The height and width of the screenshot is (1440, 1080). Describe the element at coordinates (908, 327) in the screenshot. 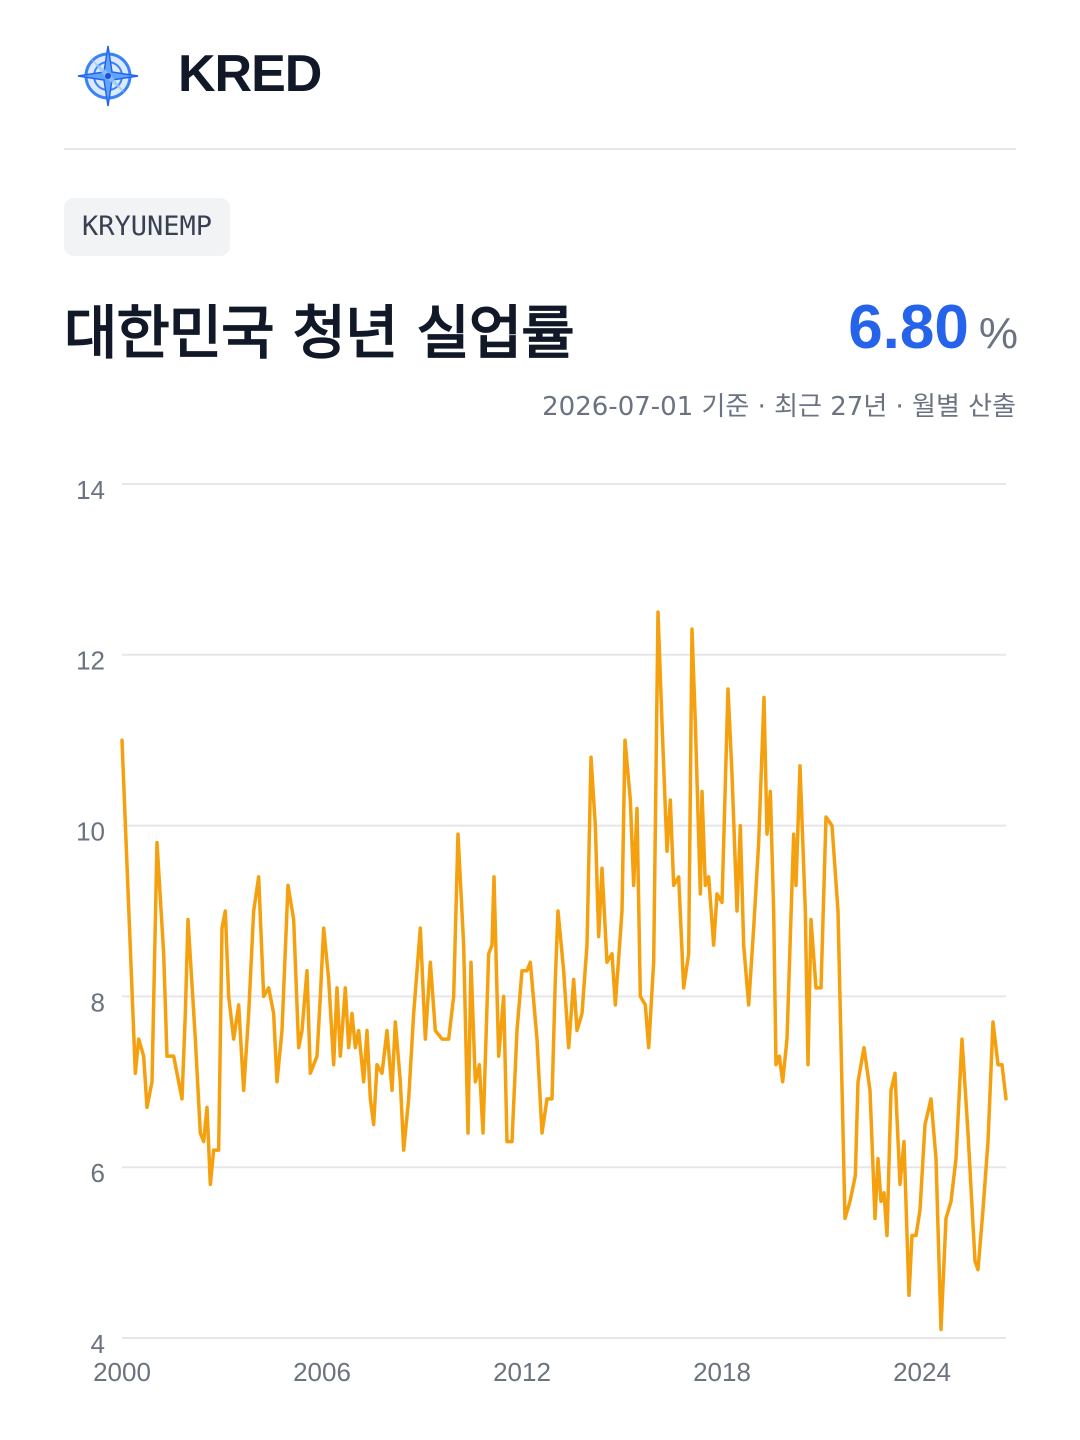

I see `latest-number: 6.80` at that location.